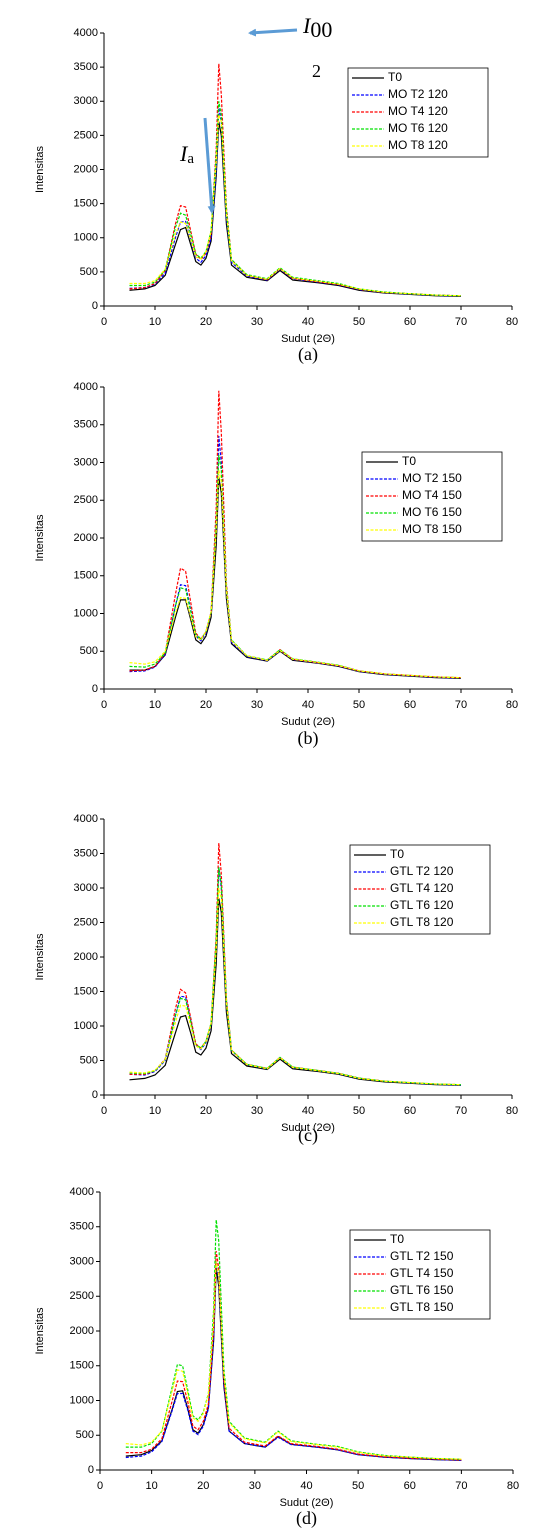  What do you see at coordinates (186, 154) in the screenshot?
I see `annotation: Ia` at bounding box center [186, 154].